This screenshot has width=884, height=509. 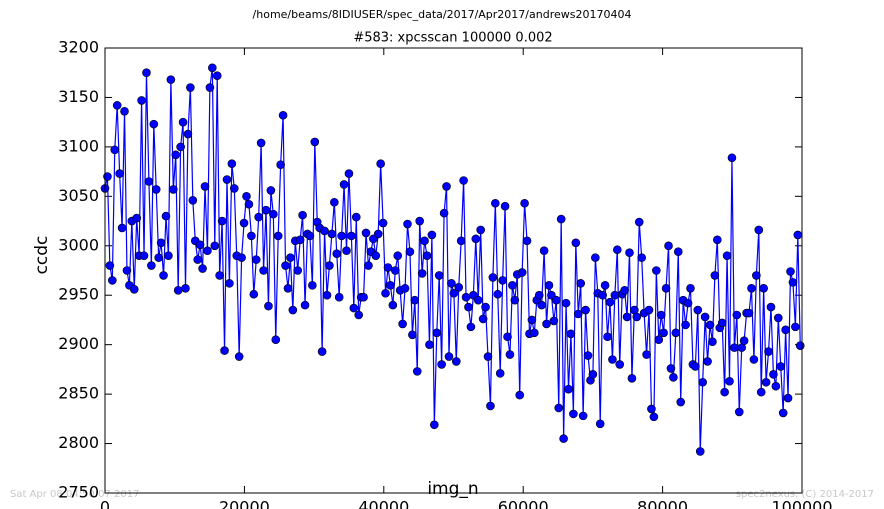 What do you see at coordinates (78, 145) in the screenshot?
I see `y-tick-label: 3100` at bounding box center [78, 145].